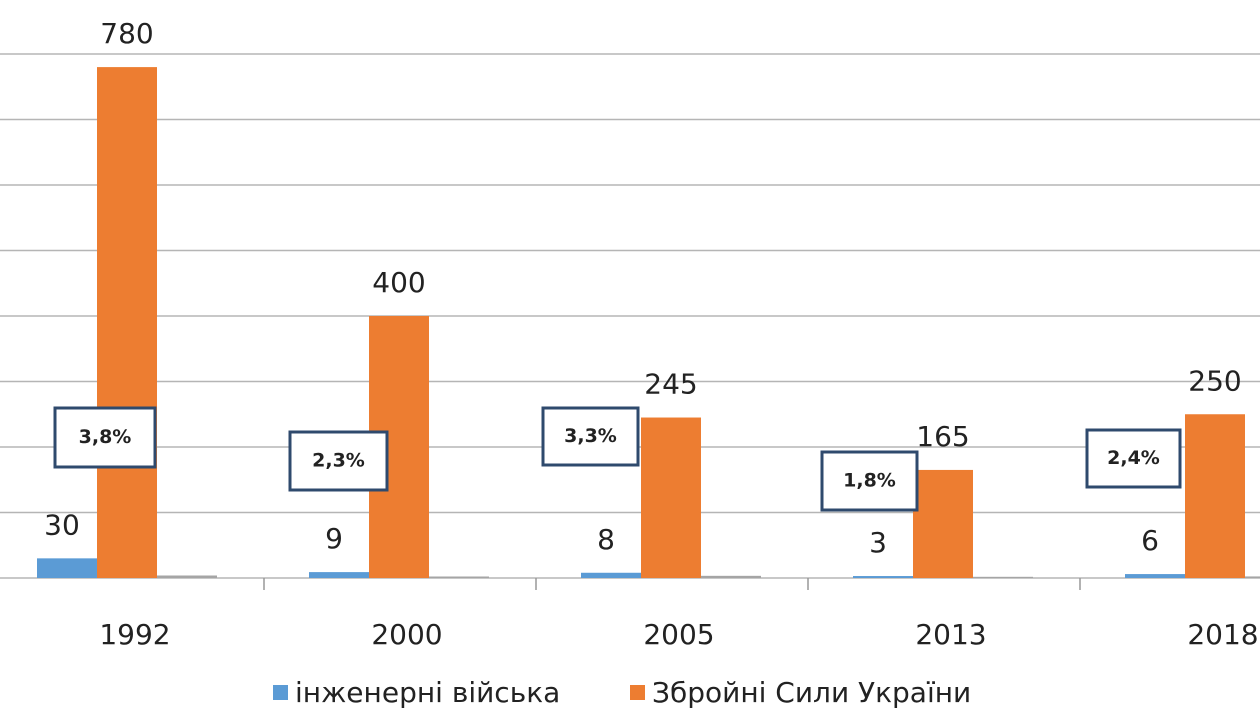 The height and width of the screenshot is (722, 1260). I want to click on data-label: 3,3%, so click(590, 436).